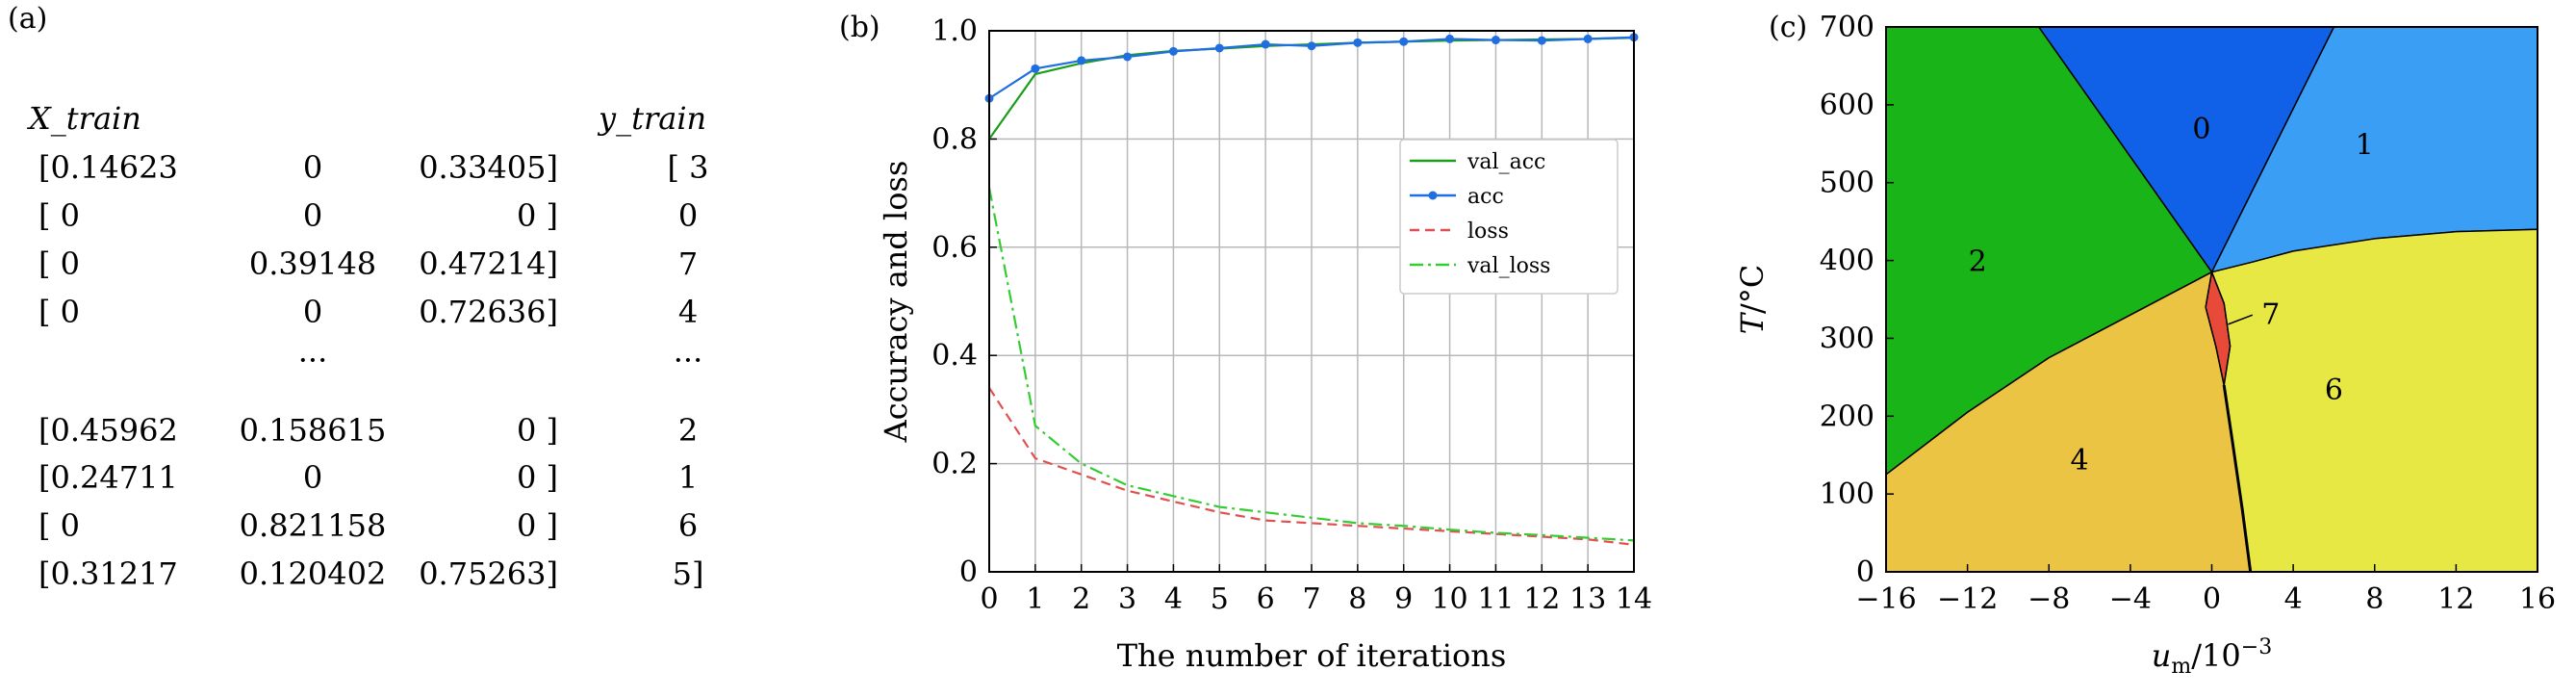 Image resolution: width=2576 pixels, height=697 pixels. What do you see at coordinates (537, 215) in the screenshot?
I see `row-1-c3: 0 ]` at bounding box center [537, 215].